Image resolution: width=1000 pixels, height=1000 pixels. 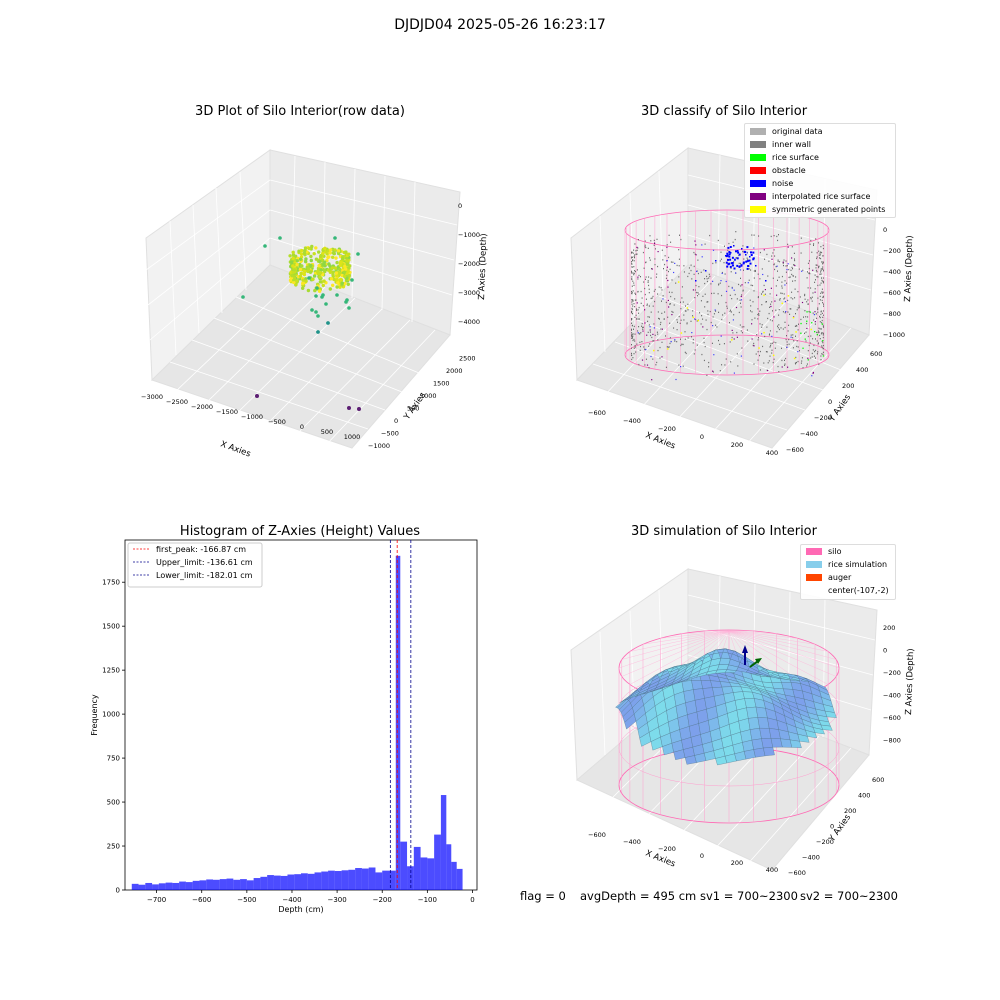 What do you see at coordinates (771, 185) in the screenshot?
I see `legend-item: noise` at bounding box center [771, 185].